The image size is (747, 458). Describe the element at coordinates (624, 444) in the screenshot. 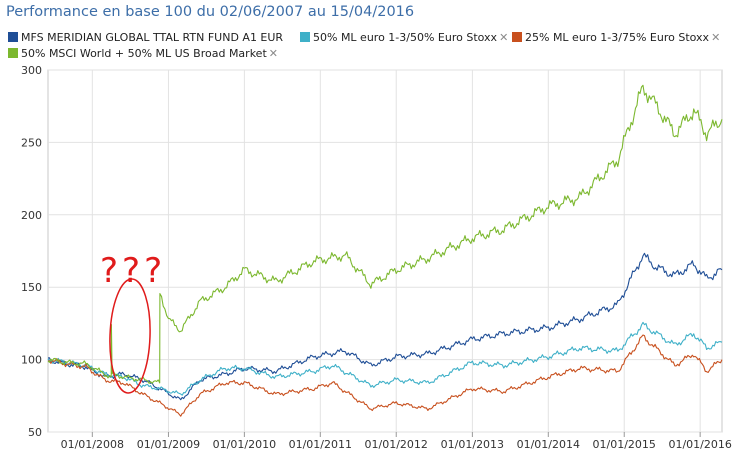

I see `x-tick-label: 01/01/2015` at that location.